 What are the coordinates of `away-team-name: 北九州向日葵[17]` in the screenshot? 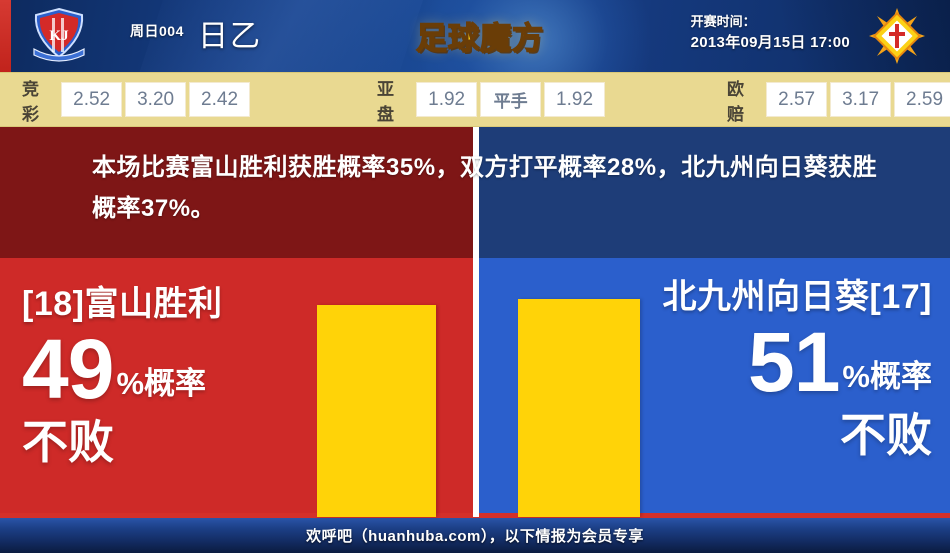 It's located at (797, 297).